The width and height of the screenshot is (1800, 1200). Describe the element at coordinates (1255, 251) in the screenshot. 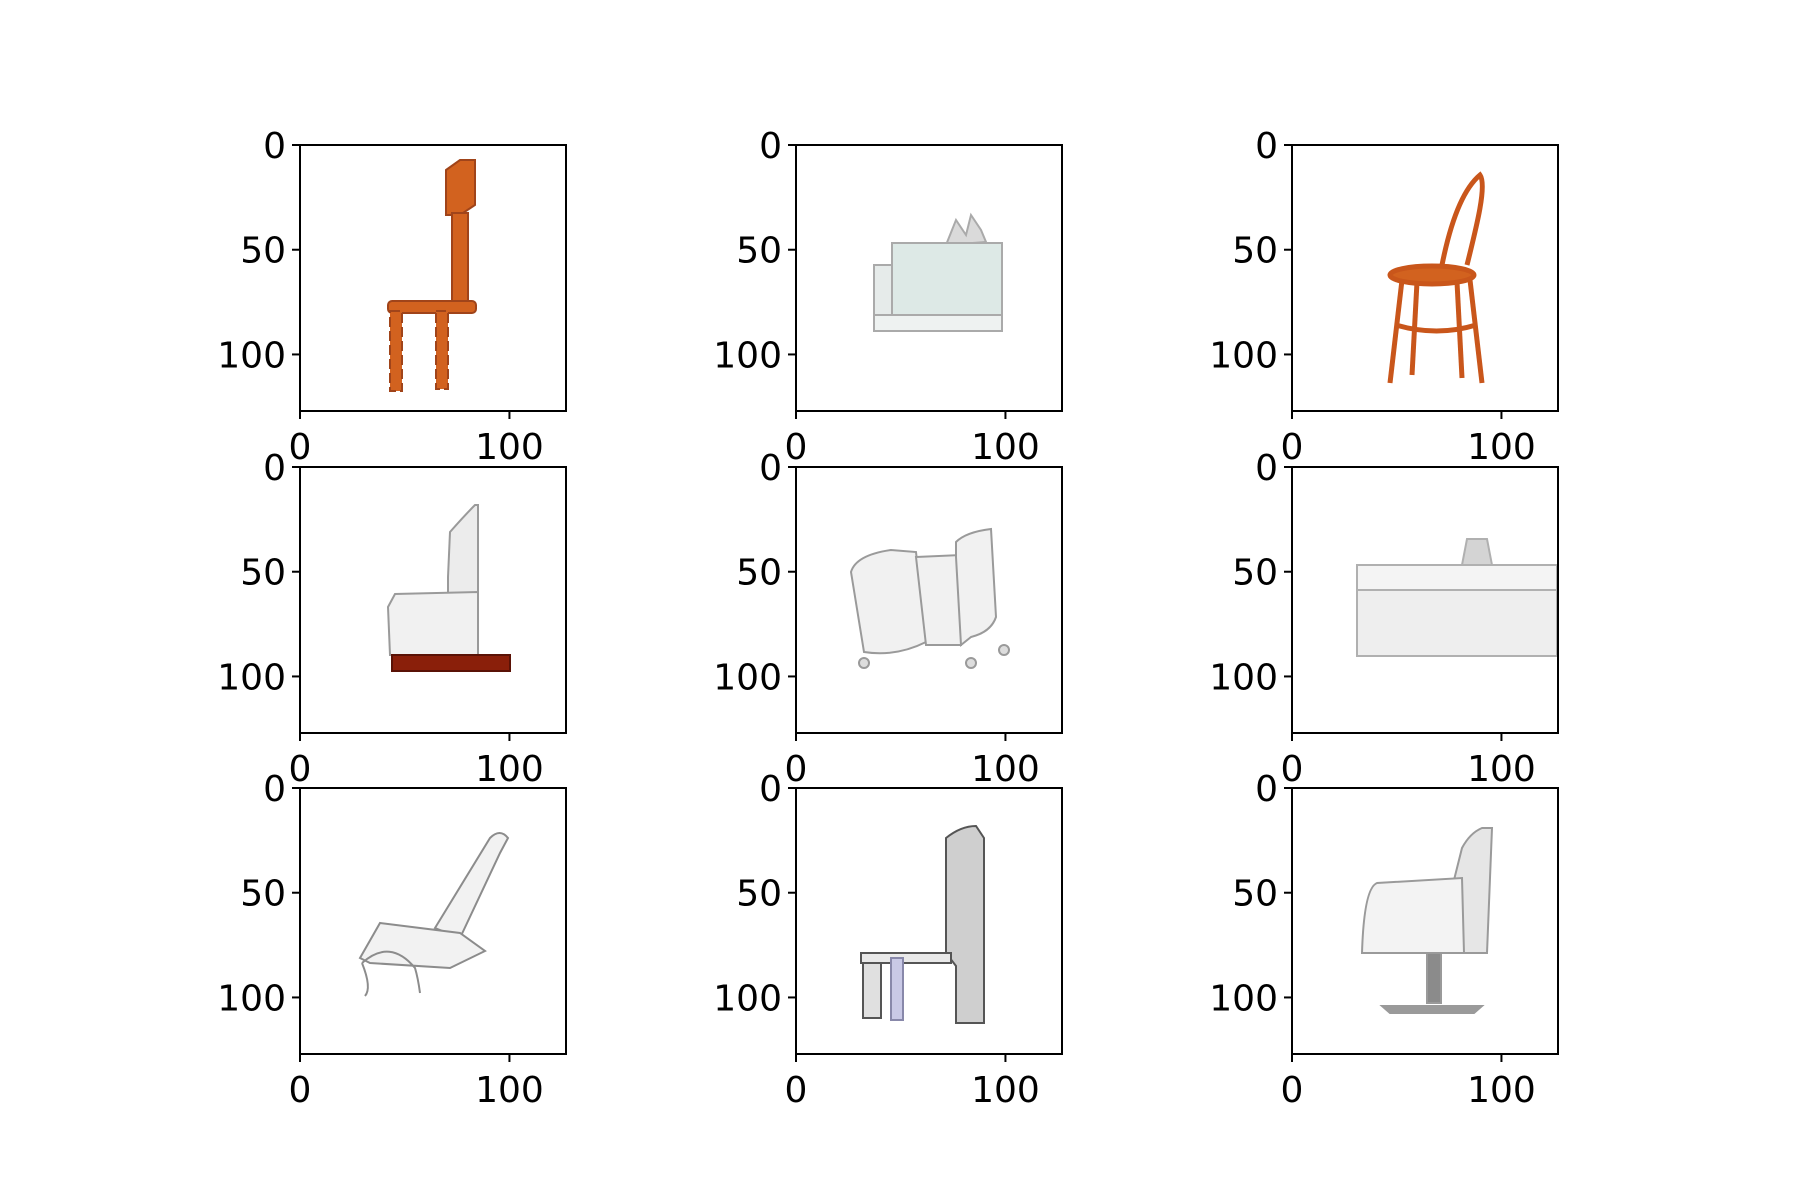

I see `panel-3-ytick-label-50: 50` at that location.